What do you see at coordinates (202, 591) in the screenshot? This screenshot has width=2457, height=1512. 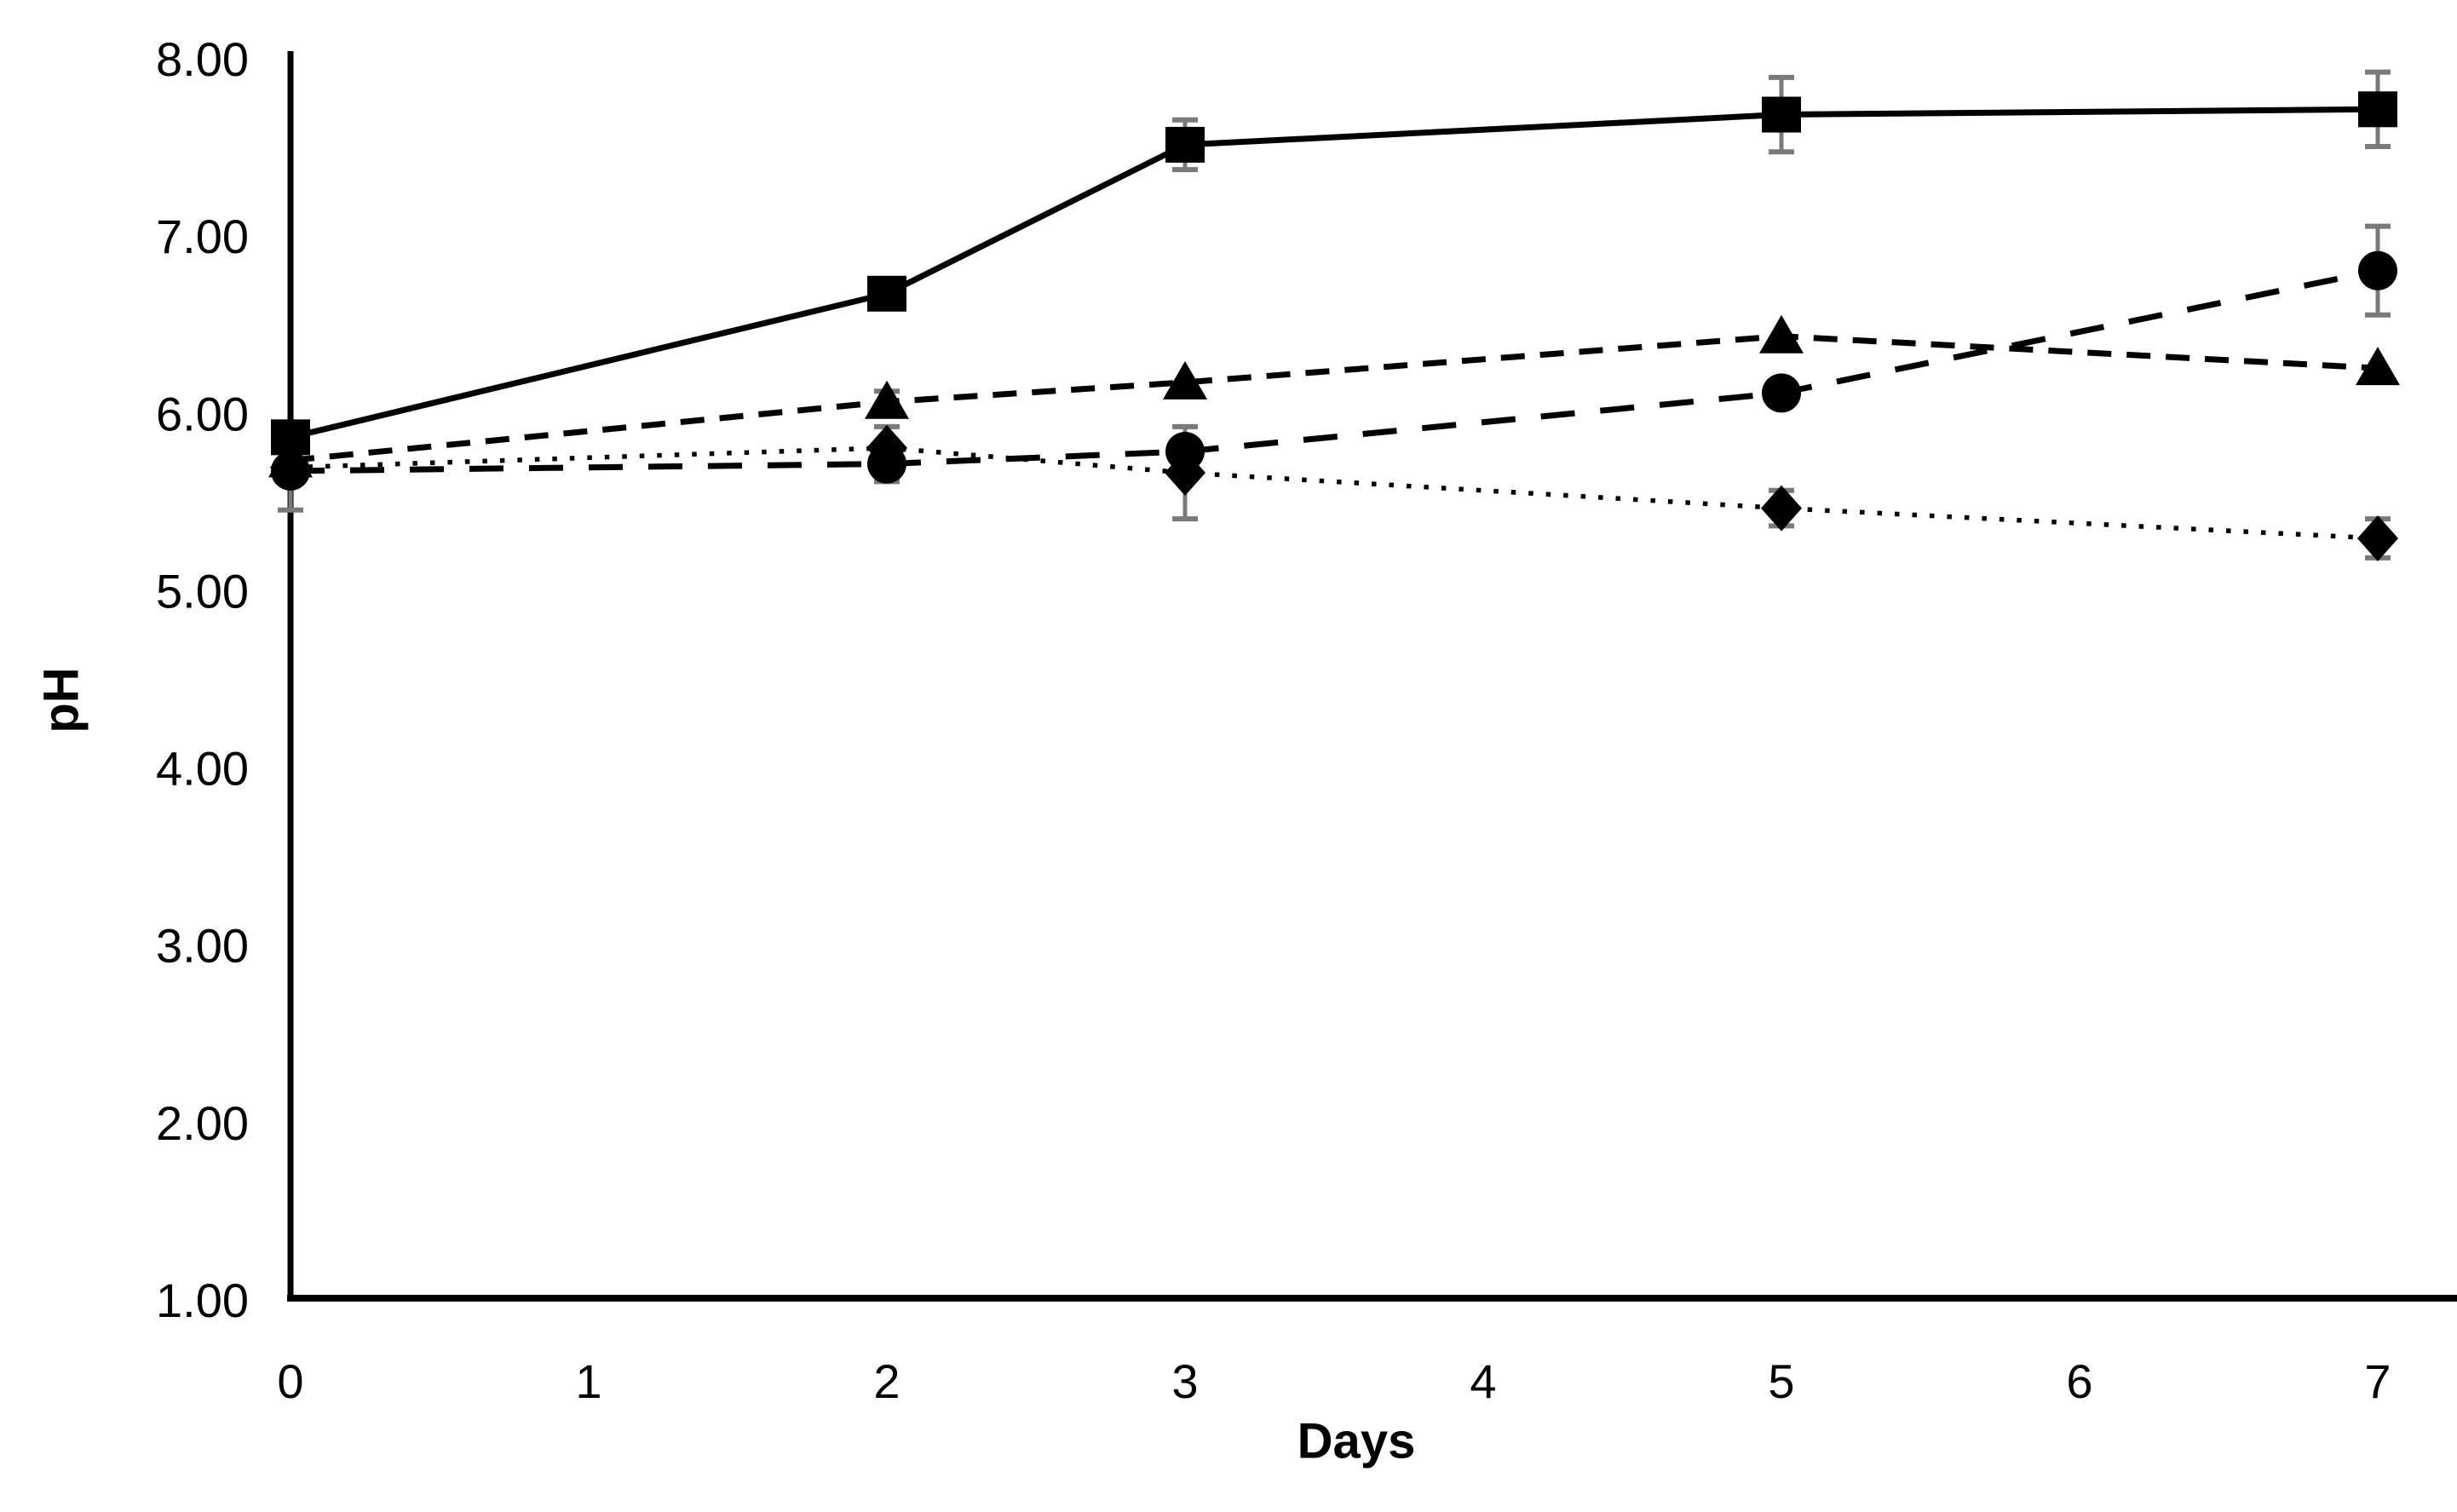 I see `y-tick-label: 5.00` at bounding box center [202, 591].